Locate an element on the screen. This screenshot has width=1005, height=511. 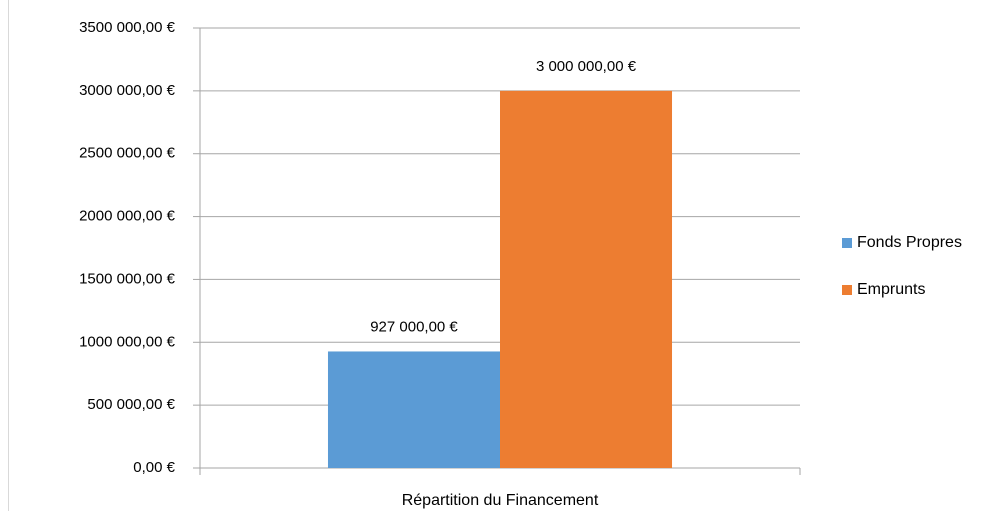
y-tick-label: 500 000,00 € is located at coordinates (131, 404).